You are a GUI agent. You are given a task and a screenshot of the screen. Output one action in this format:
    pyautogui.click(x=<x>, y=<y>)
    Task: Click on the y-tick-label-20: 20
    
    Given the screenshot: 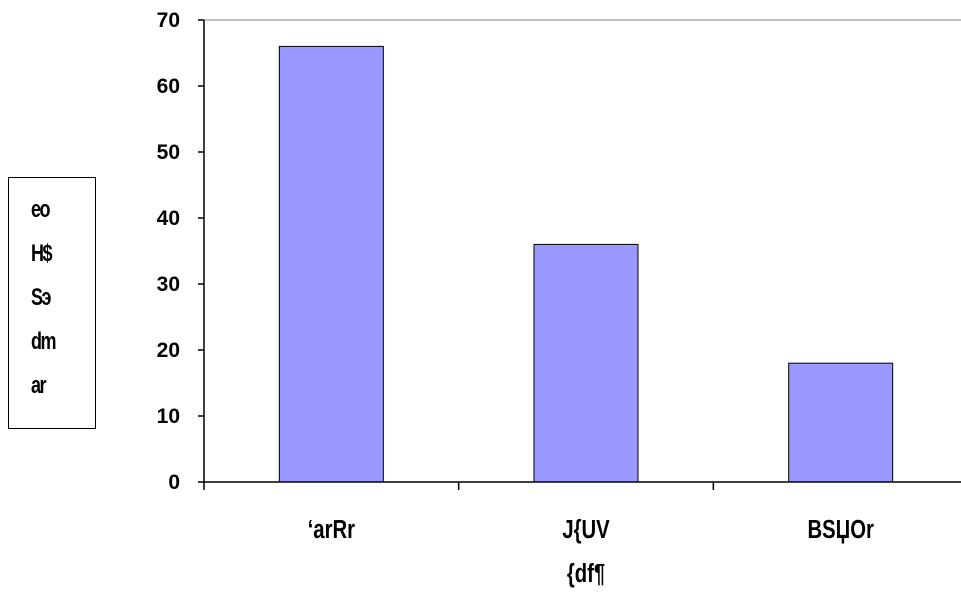 What is the action you would take?
    pyautogui.click(x=168, y=350)
    